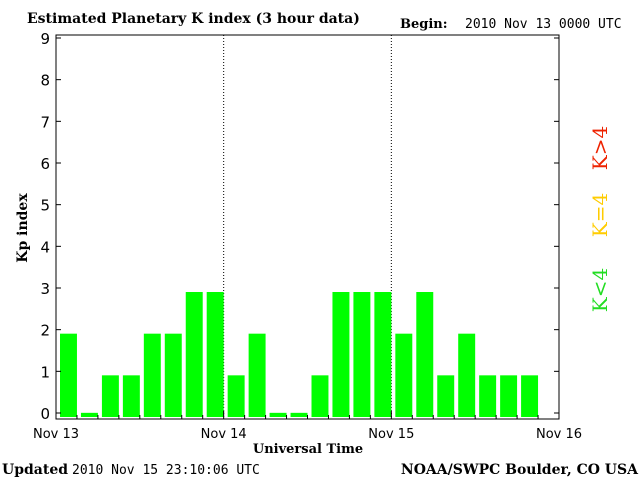  Describe the element at coordinates (45, 289) in the screenshot. I see `y-tick-label: 3` at that location.